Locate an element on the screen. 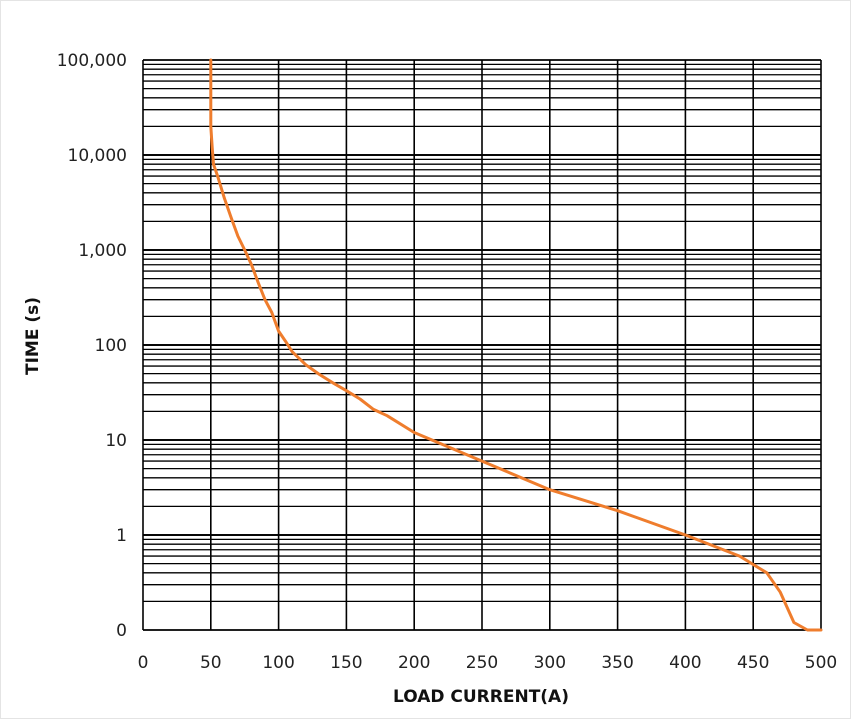  y-axis-ticks: 0 1 10 100 1,000 10,000 100,000 is located at coordinates (92, 346).